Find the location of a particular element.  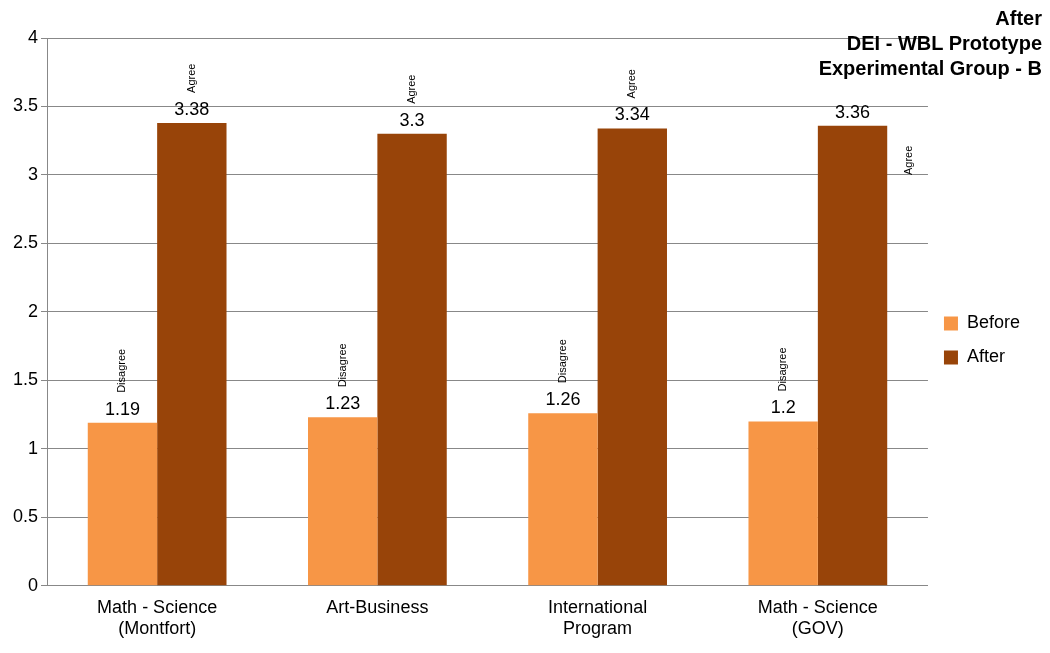

x-tick-label: Math - Science (GOV) is located at coordinates (817, 617).